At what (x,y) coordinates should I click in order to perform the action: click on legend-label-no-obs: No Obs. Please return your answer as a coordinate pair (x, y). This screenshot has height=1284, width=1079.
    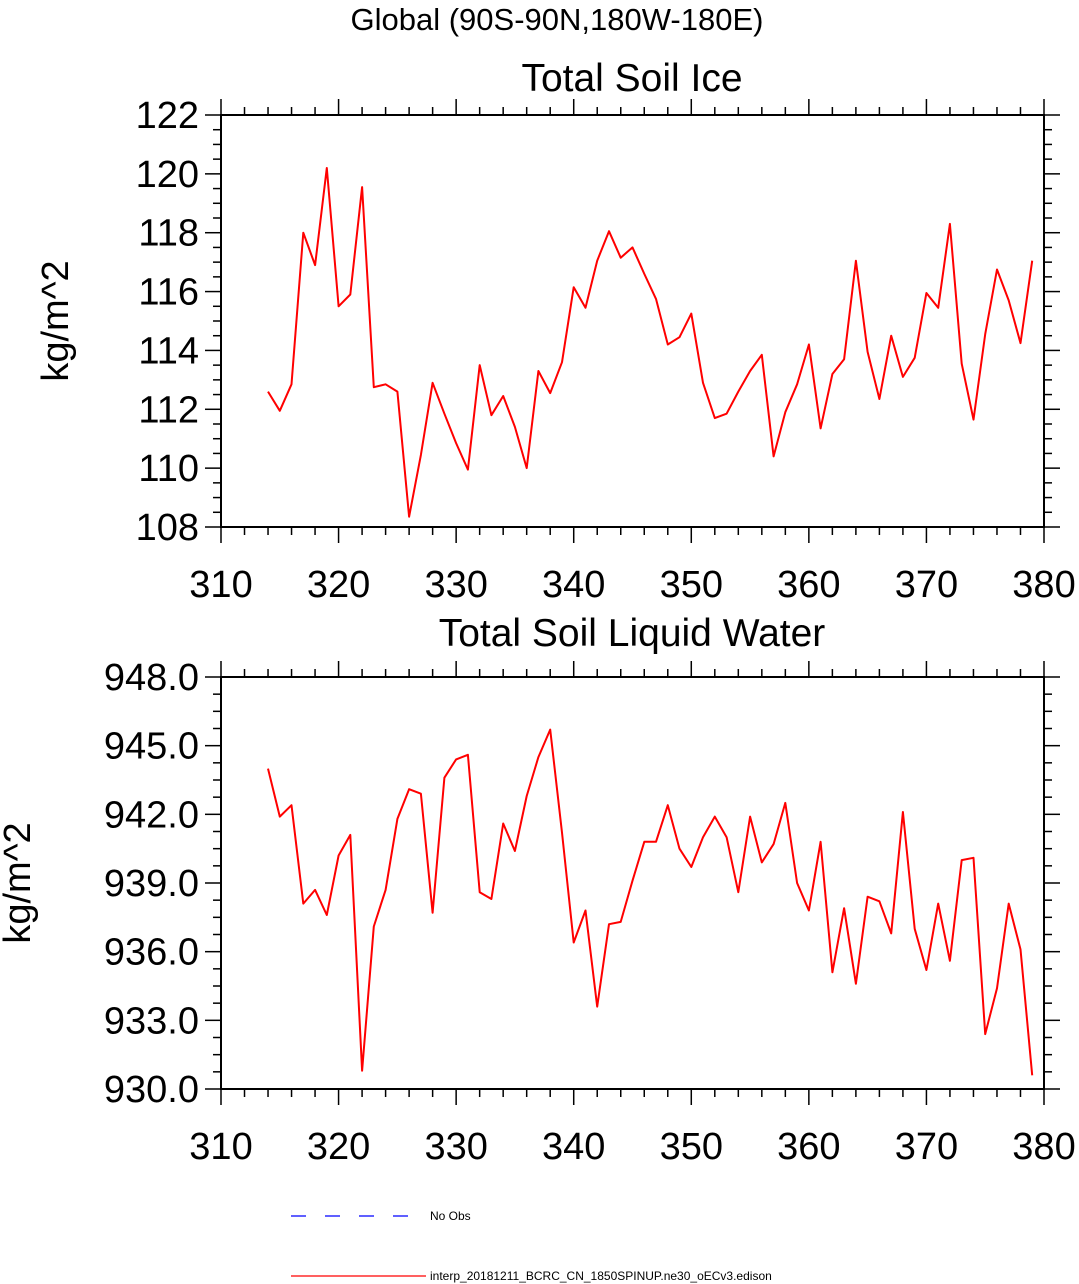
    Looking at the image, I should click on (450, 1216).